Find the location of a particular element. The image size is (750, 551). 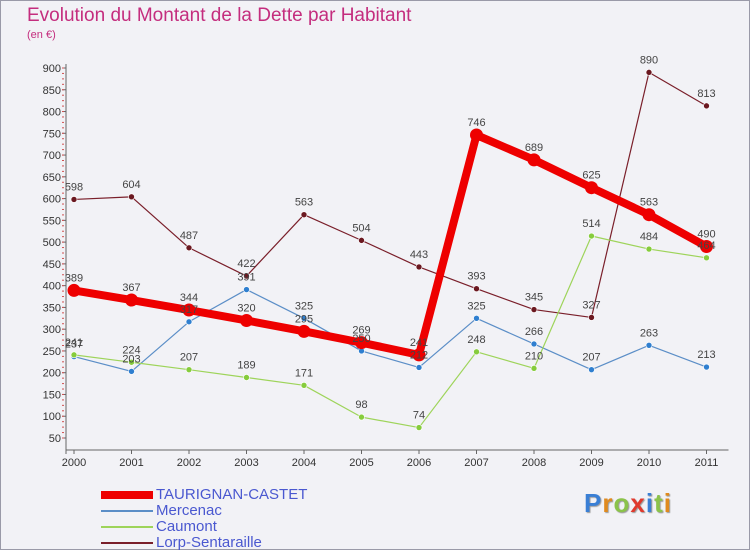

data-label: 189 is located at coordinates (246, 365).